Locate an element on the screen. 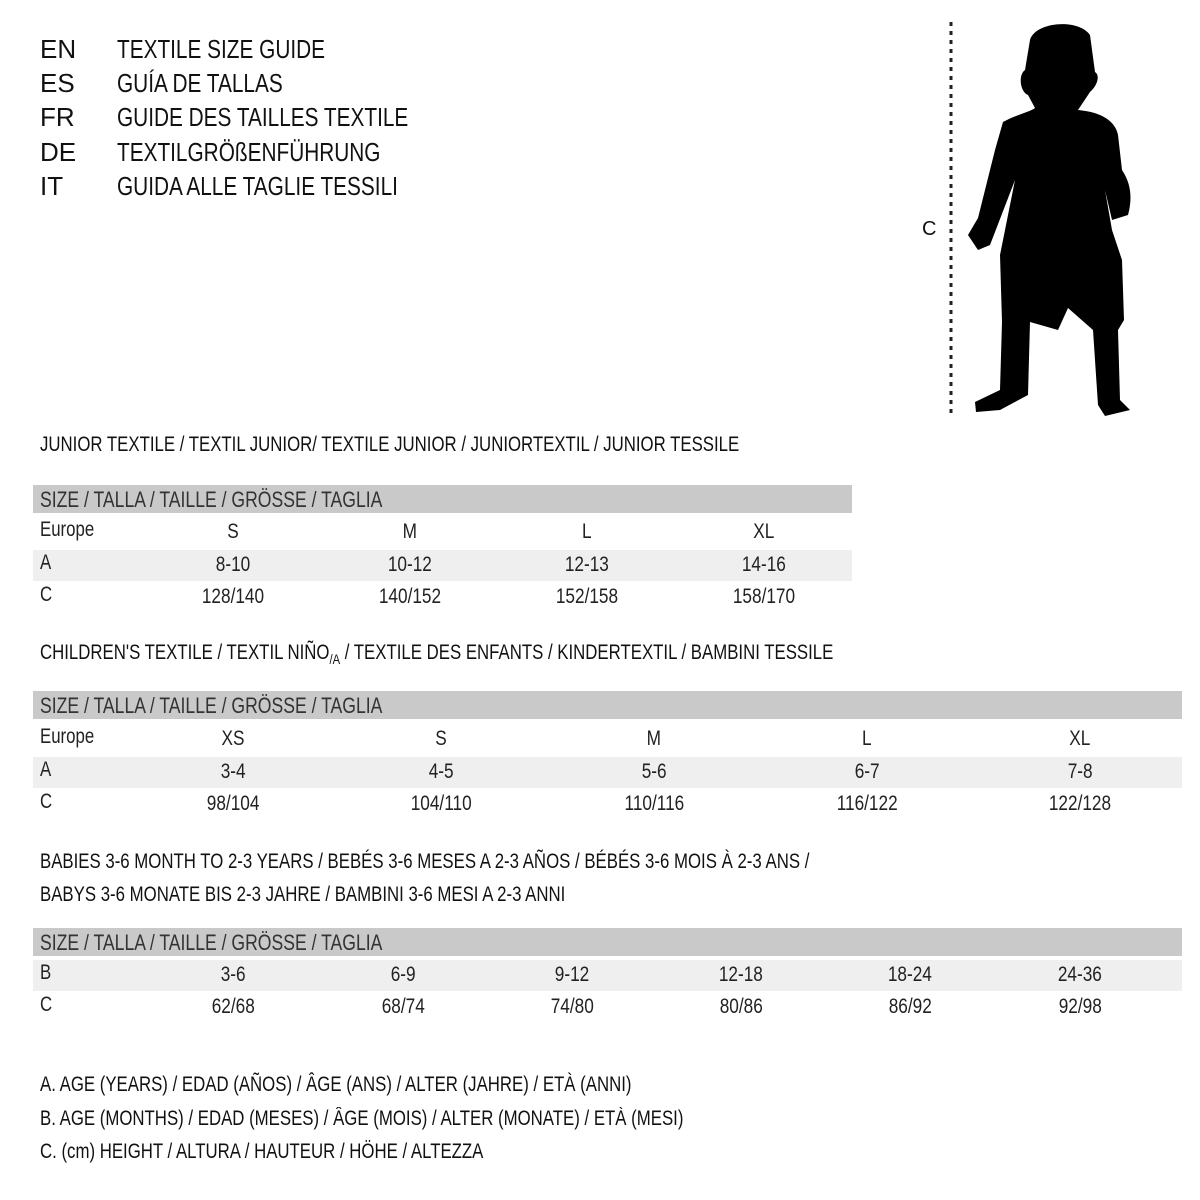 The image size is (1200, 1200). table-row: C 128/140 140/152 152/158 158/170 is located at coordinates (418, 595).